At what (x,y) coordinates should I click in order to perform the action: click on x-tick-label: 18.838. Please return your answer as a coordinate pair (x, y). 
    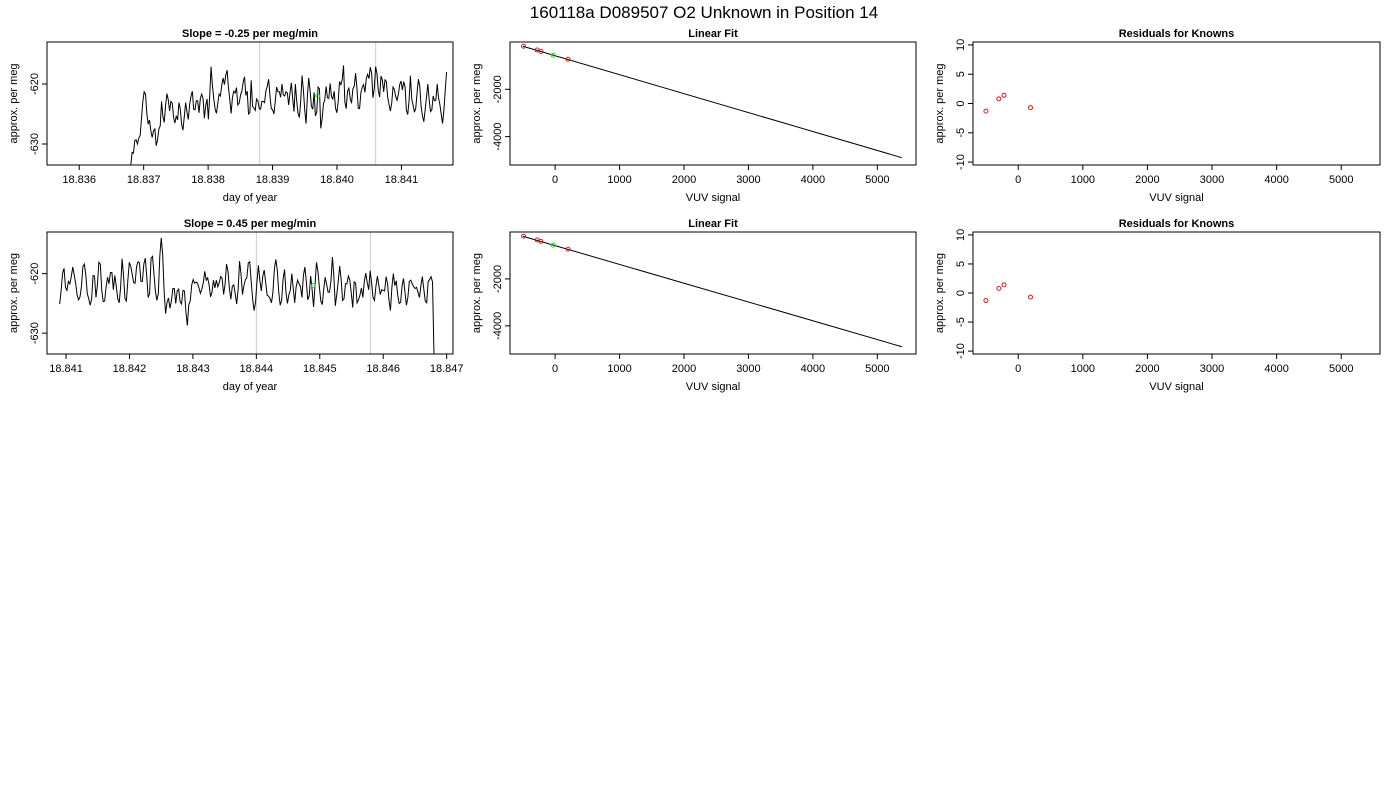
    Looking at the image, I should click on (208, 180).